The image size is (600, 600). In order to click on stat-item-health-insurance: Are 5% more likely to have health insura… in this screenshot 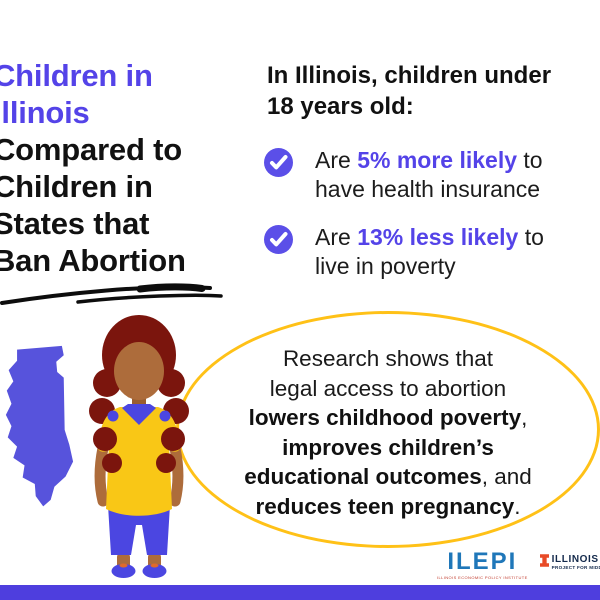, I will do `click(432, 174)`.